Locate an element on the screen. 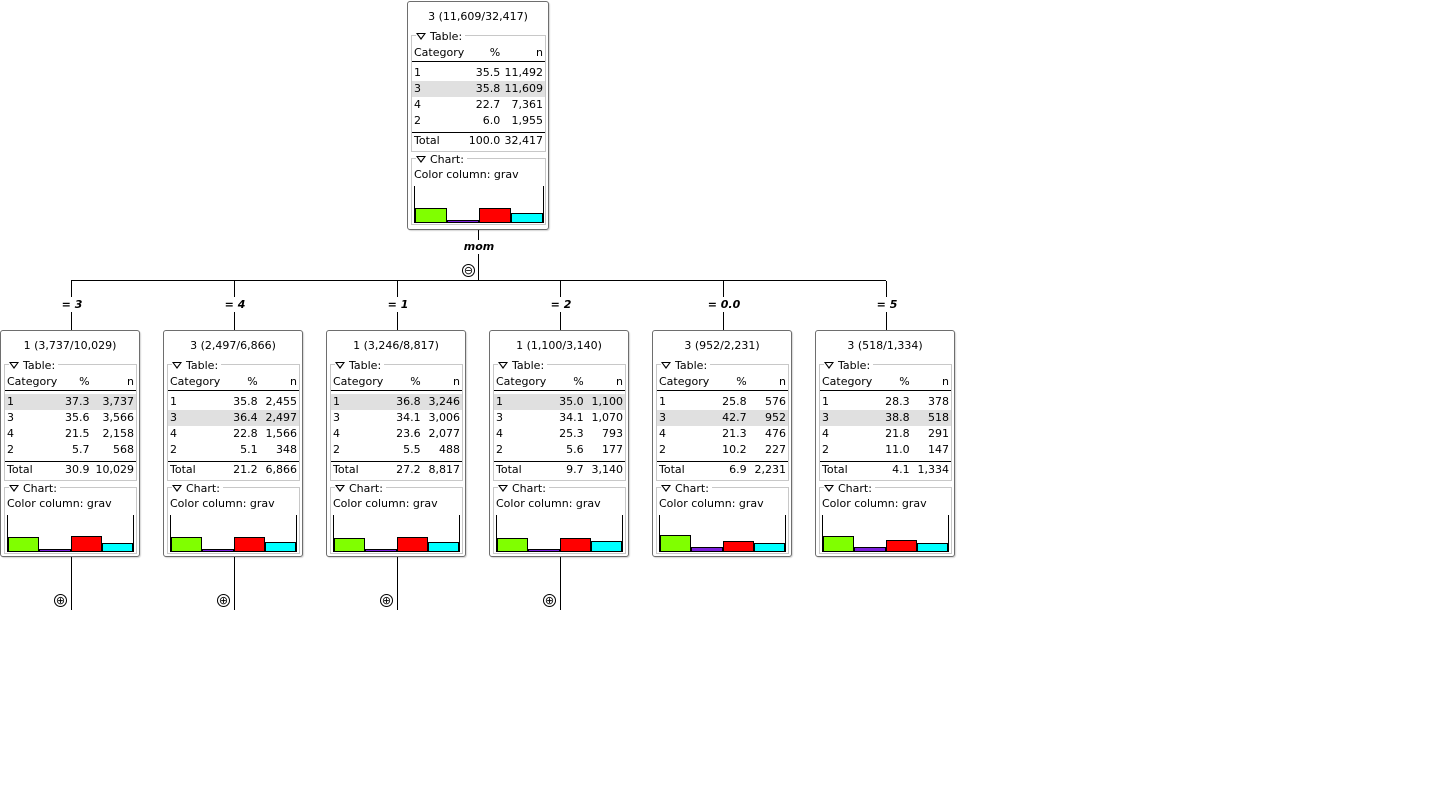  edge-label: = 5 is located at coordinates (887, 304).